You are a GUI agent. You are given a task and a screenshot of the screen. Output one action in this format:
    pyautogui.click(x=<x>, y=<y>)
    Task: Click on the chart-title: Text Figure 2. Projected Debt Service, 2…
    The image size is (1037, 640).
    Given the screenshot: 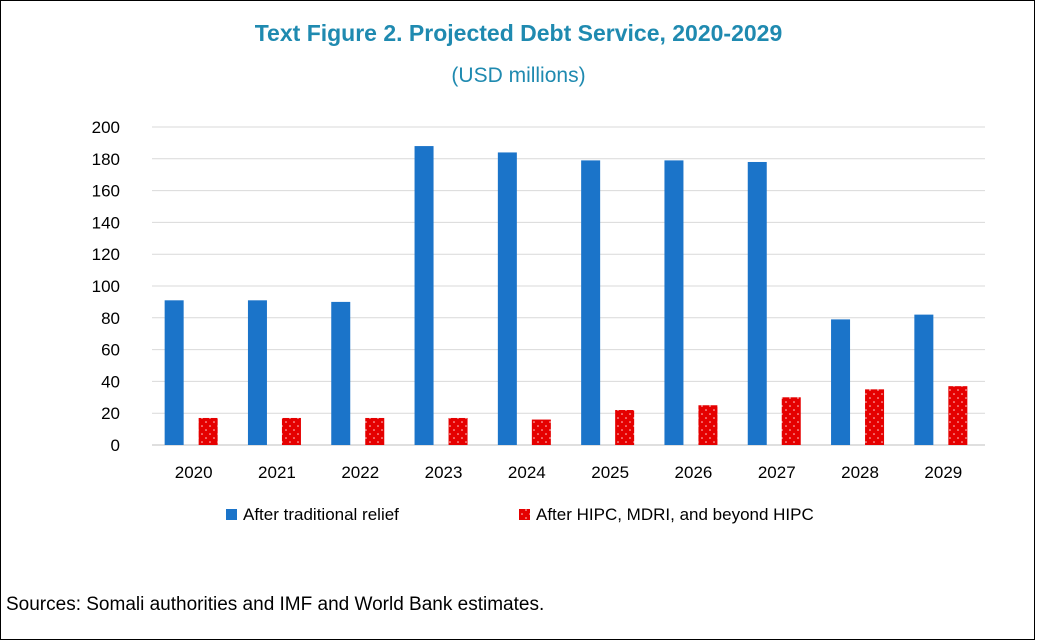 What is the action you would take?
    pyautogui.click(x=518, y=33)
    